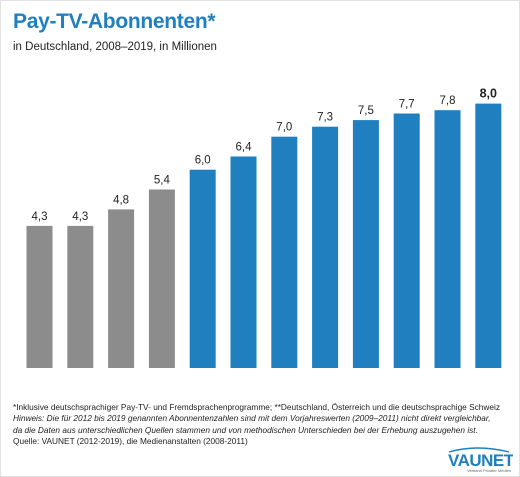 Image resolution: width=520 pixels, height=477 pixels. I want to click on bar-value-label-2016: 7,5, so click(366, 111).